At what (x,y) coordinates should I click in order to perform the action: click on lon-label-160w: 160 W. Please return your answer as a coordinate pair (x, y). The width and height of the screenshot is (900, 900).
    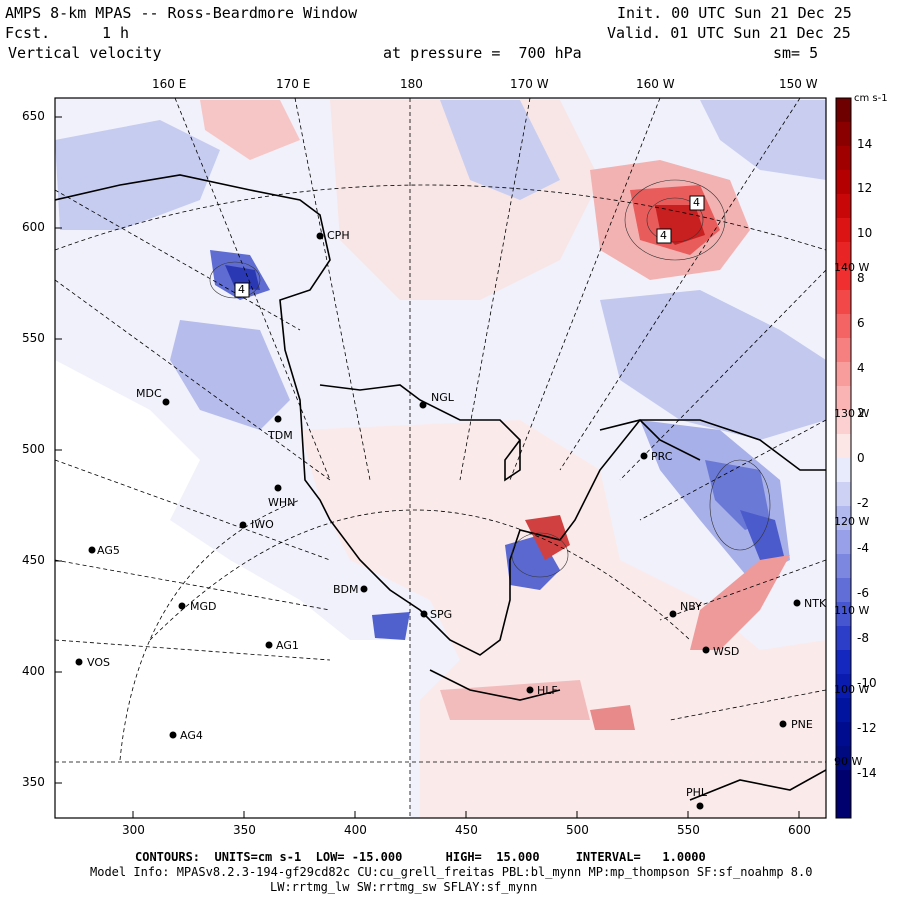
    Looking at the image, I should click on (655, 84).